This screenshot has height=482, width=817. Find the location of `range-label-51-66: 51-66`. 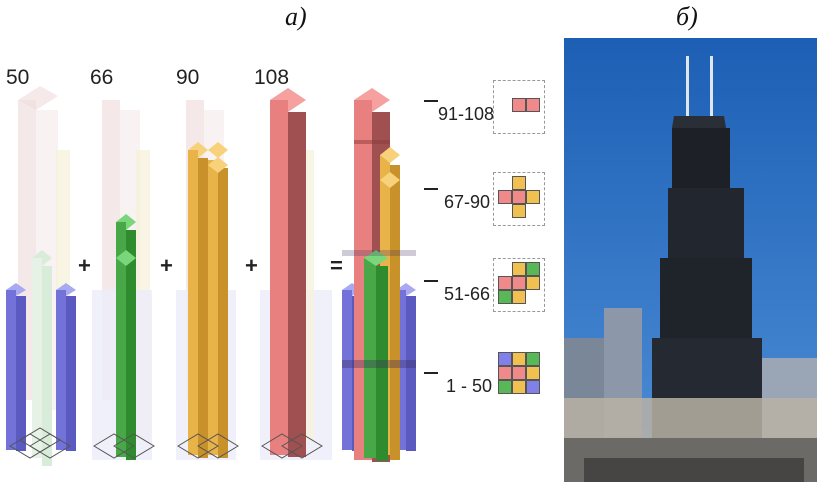

range-label-51-66: 51-66 is located at coordinates (467, 294).